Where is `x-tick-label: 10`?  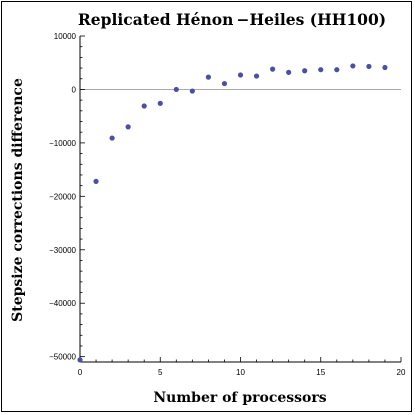
x-tick-label: 10 is located at coordinates (240, 372).